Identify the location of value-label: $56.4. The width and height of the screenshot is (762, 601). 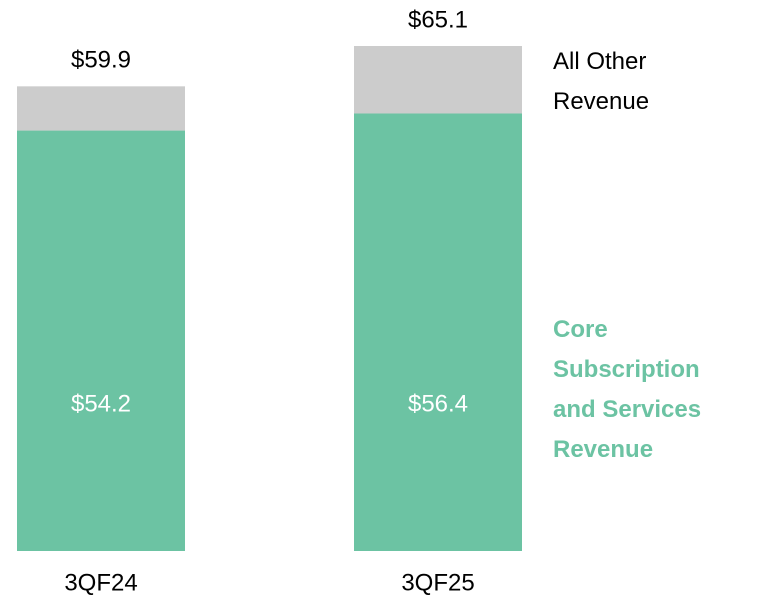
(438, 403).